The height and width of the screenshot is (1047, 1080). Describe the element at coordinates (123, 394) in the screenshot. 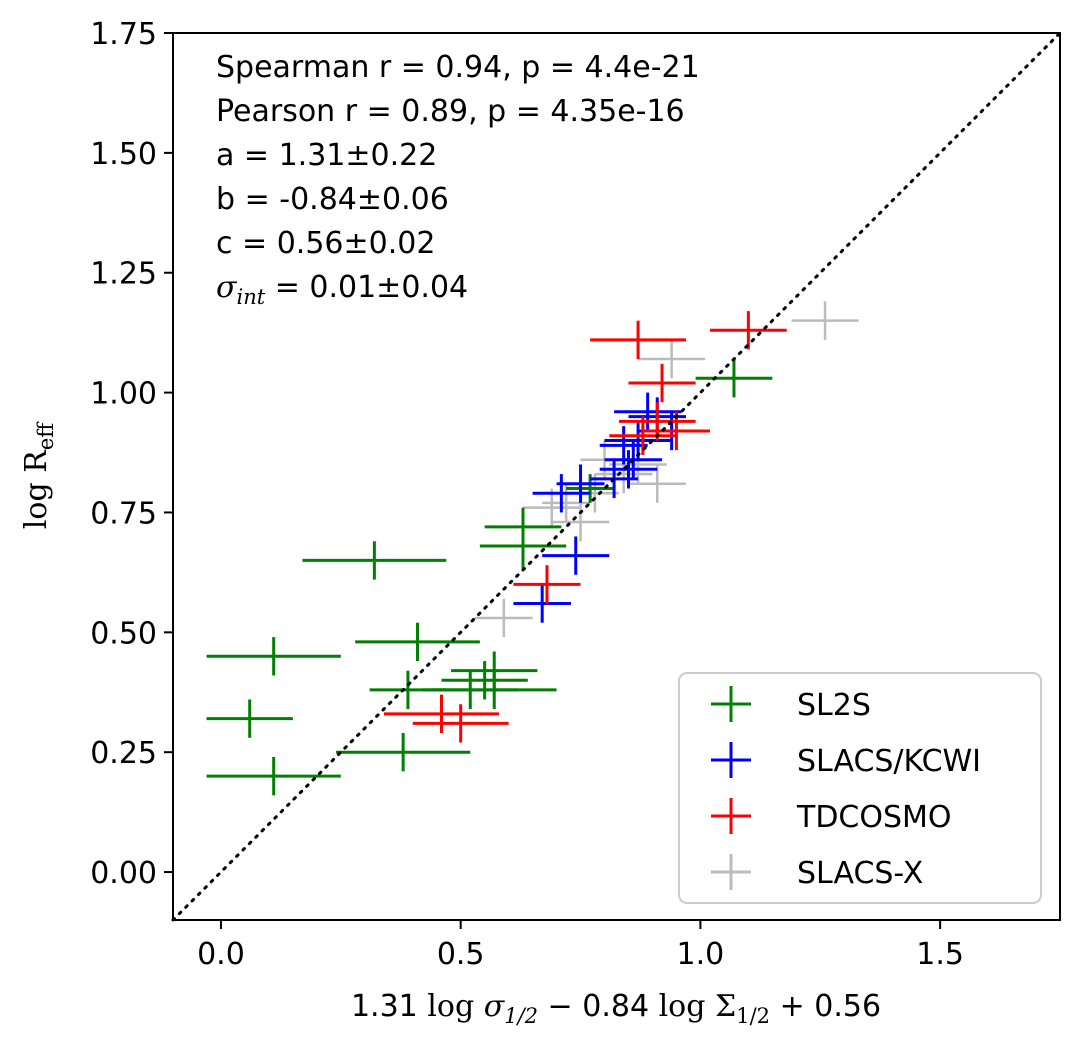

I see `y-tick-label: 1.00` at that location.